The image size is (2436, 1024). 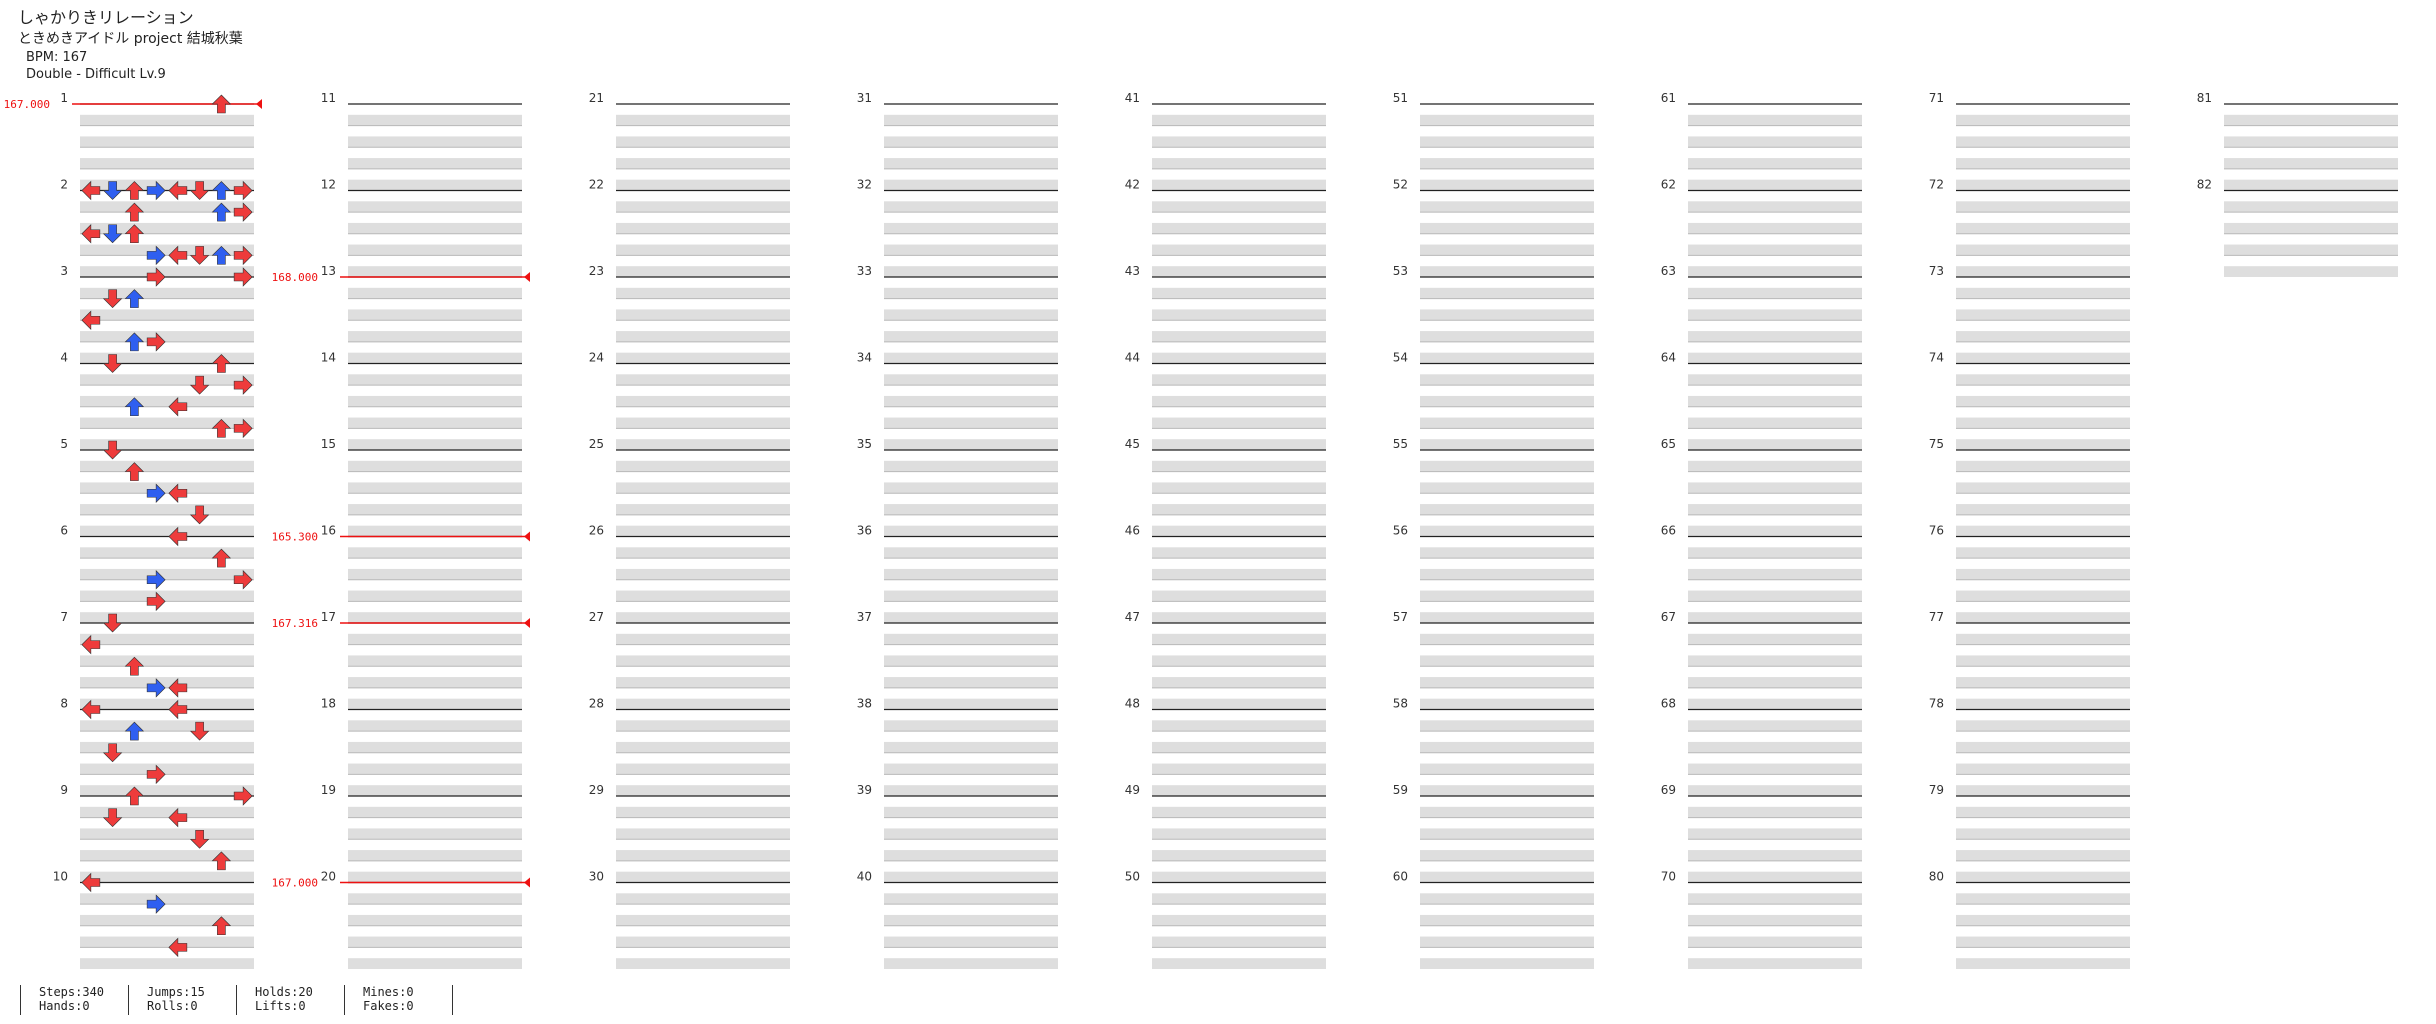 What do you see at coordinates (864, 704) in the screenshot?
I see `measure-number: 38` at bounding box center [864, 704].